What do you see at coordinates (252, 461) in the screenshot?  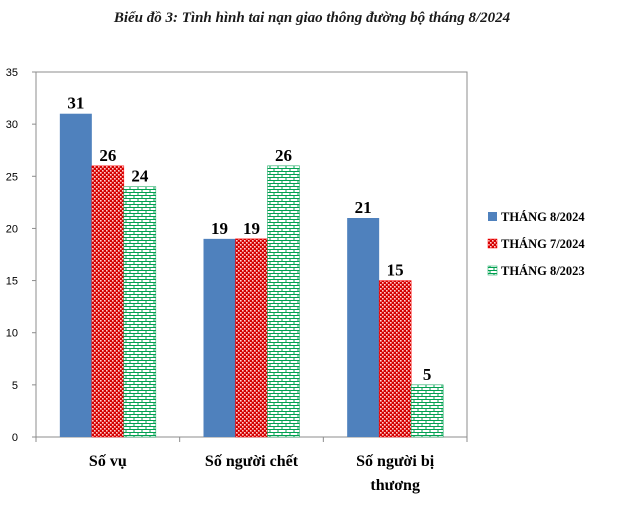 I see `category-label: Số người chết` at bounding box center [252, 461].